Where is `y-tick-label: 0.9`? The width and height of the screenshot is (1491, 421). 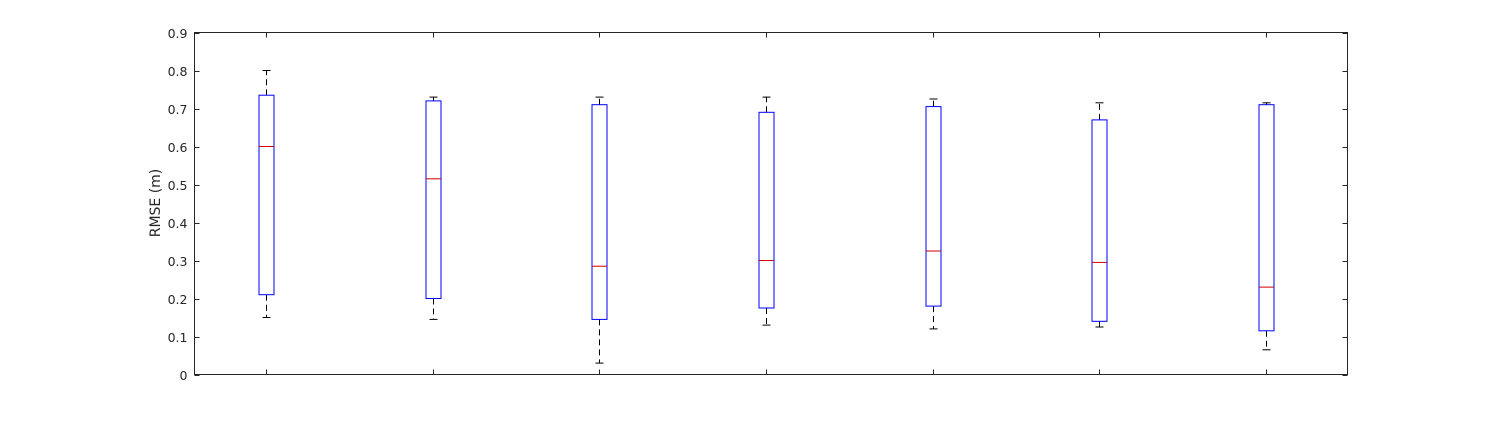 y-tick-label: 0.9 is located at coordinates (178, 33).